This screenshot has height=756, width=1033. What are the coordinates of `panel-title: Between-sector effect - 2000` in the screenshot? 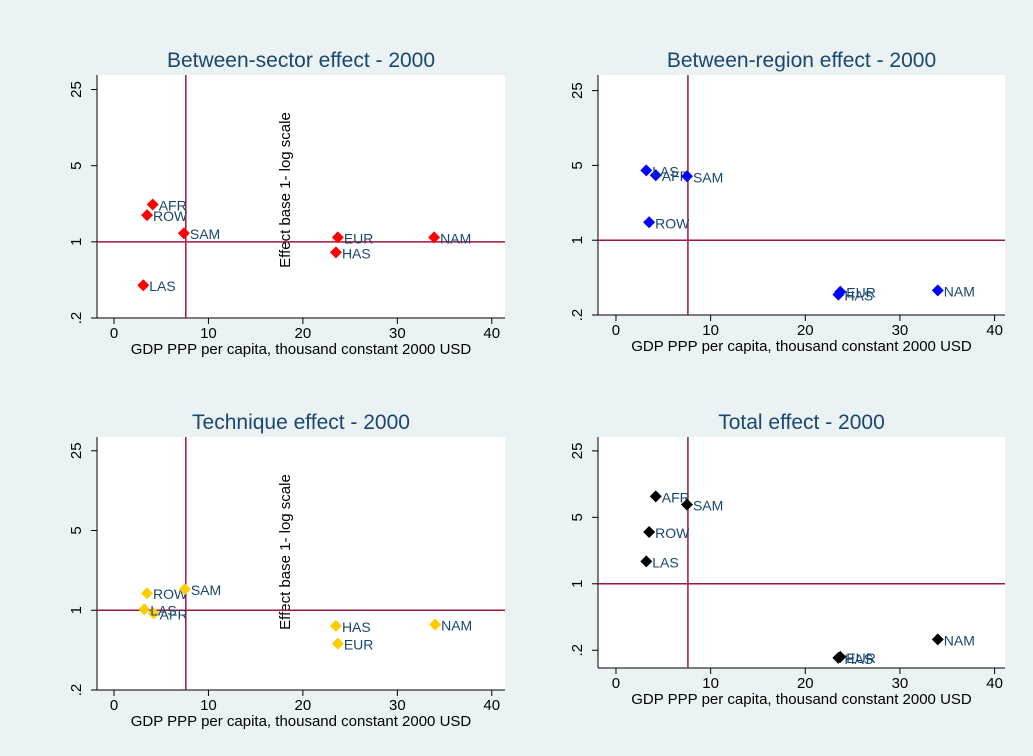 It's located at (301, 60).